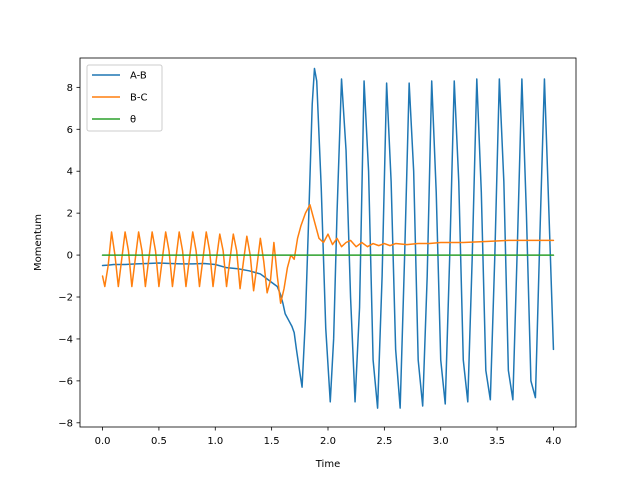 Image resolution: width=640 pixels, height=480 pixels. I want to click on y-tick-label: 0, so click(70, 256).